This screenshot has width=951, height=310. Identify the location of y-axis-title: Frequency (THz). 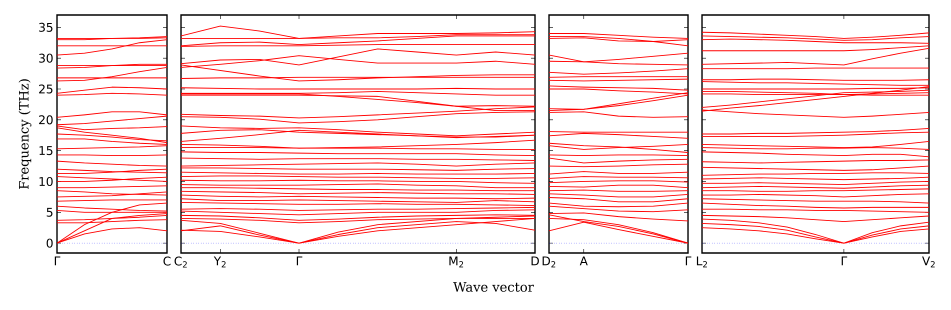
(25, 134).